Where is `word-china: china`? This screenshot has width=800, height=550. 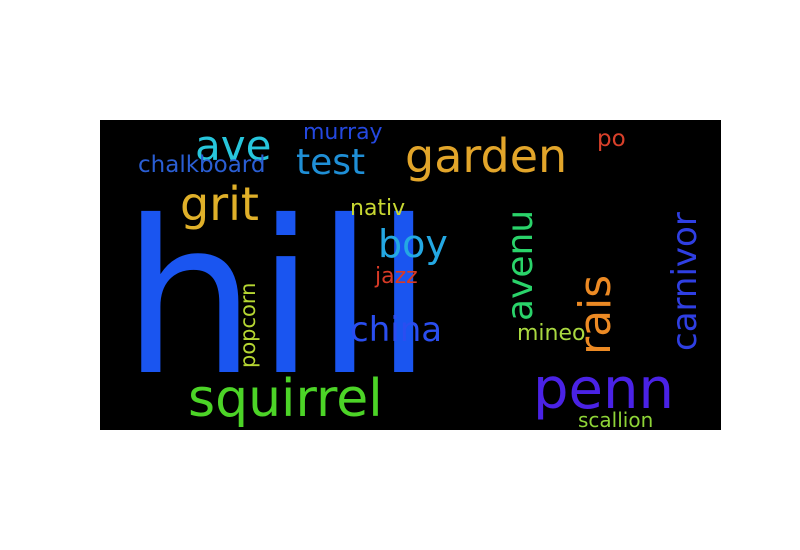 word-china: china is located at coordinates (396, 330).